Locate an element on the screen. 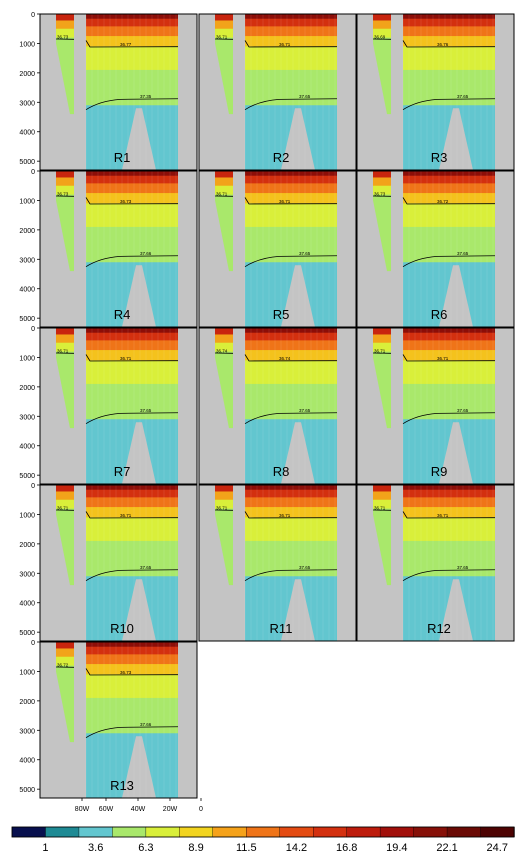 Image resolution: width=528 pixels, height=861 pixels. contour-label: 36.73 is located at coordinates (63, 194).